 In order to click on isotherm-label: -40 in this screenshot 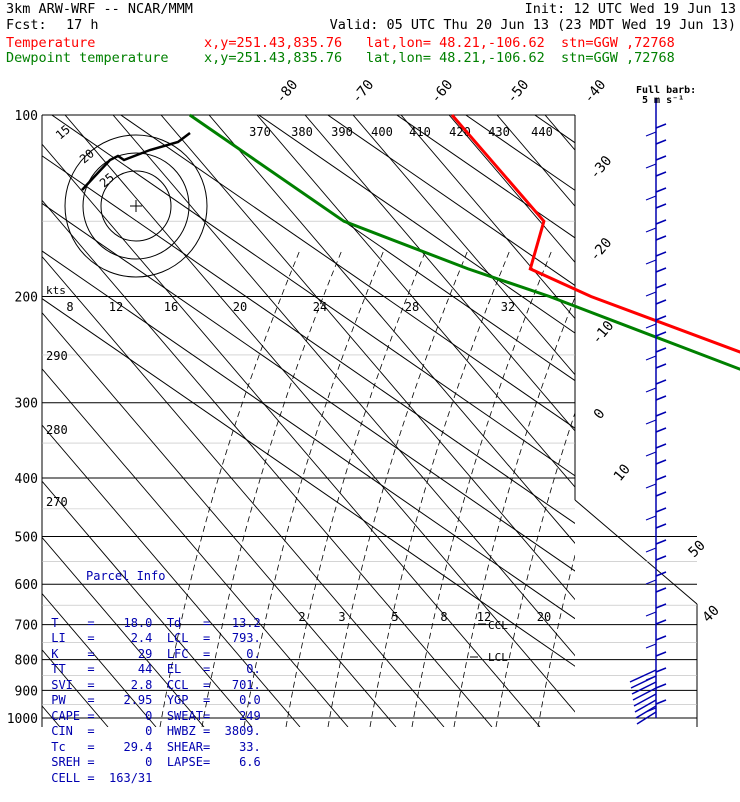, I will do `click(595, 92)`.